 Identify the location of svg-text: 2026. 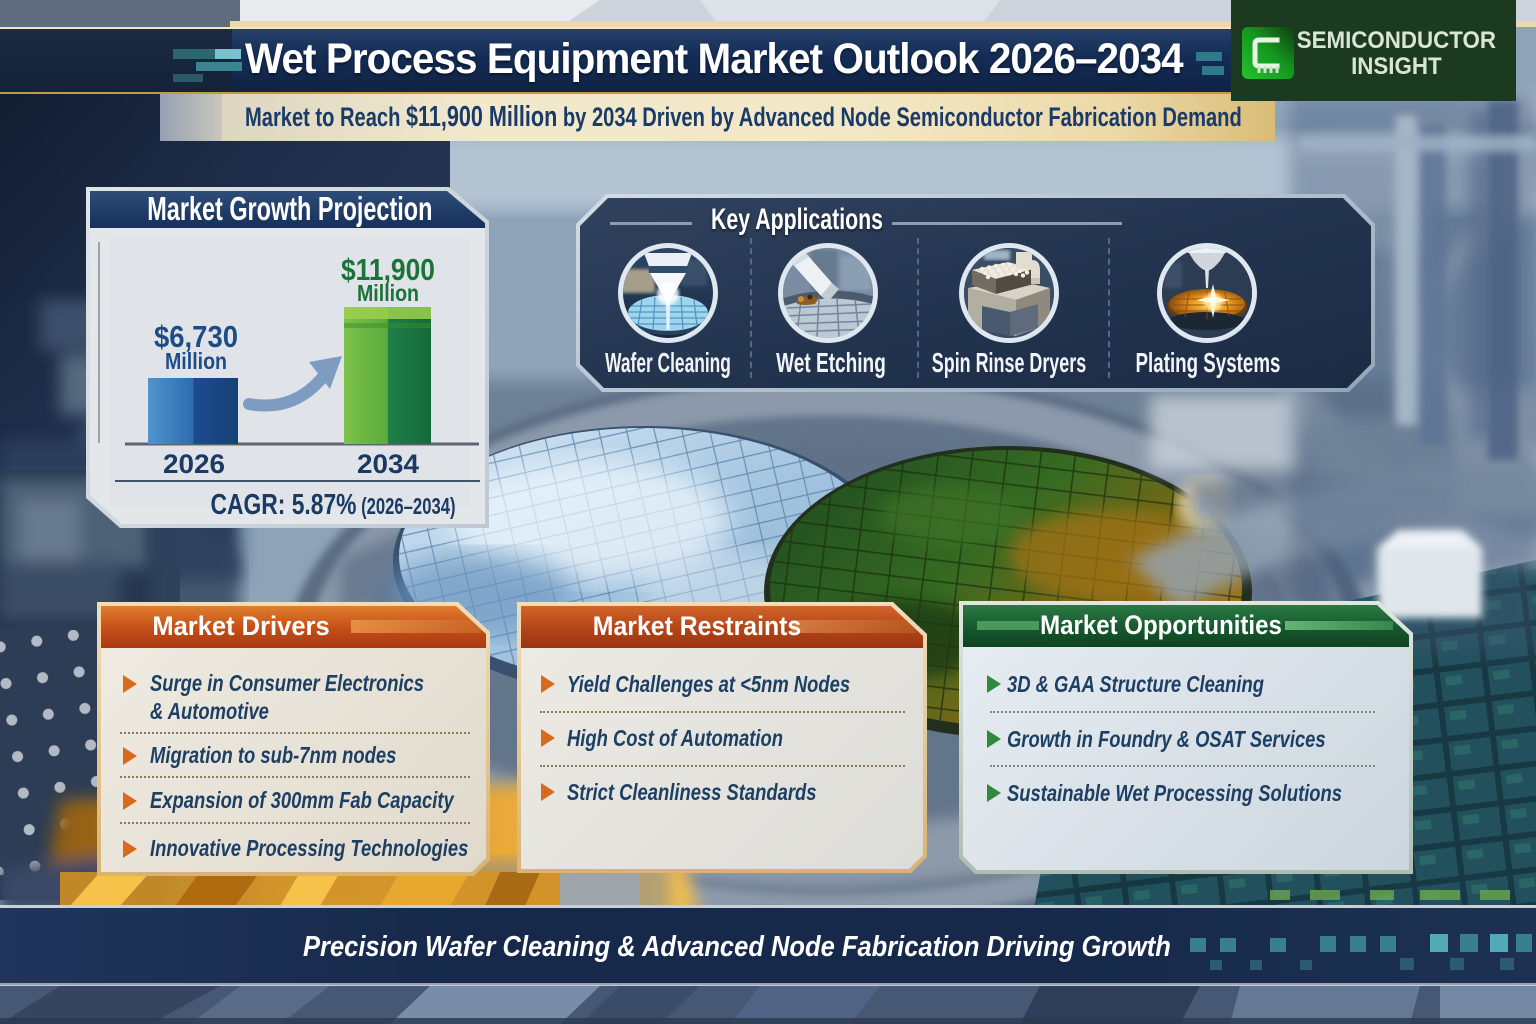
(194, 464).